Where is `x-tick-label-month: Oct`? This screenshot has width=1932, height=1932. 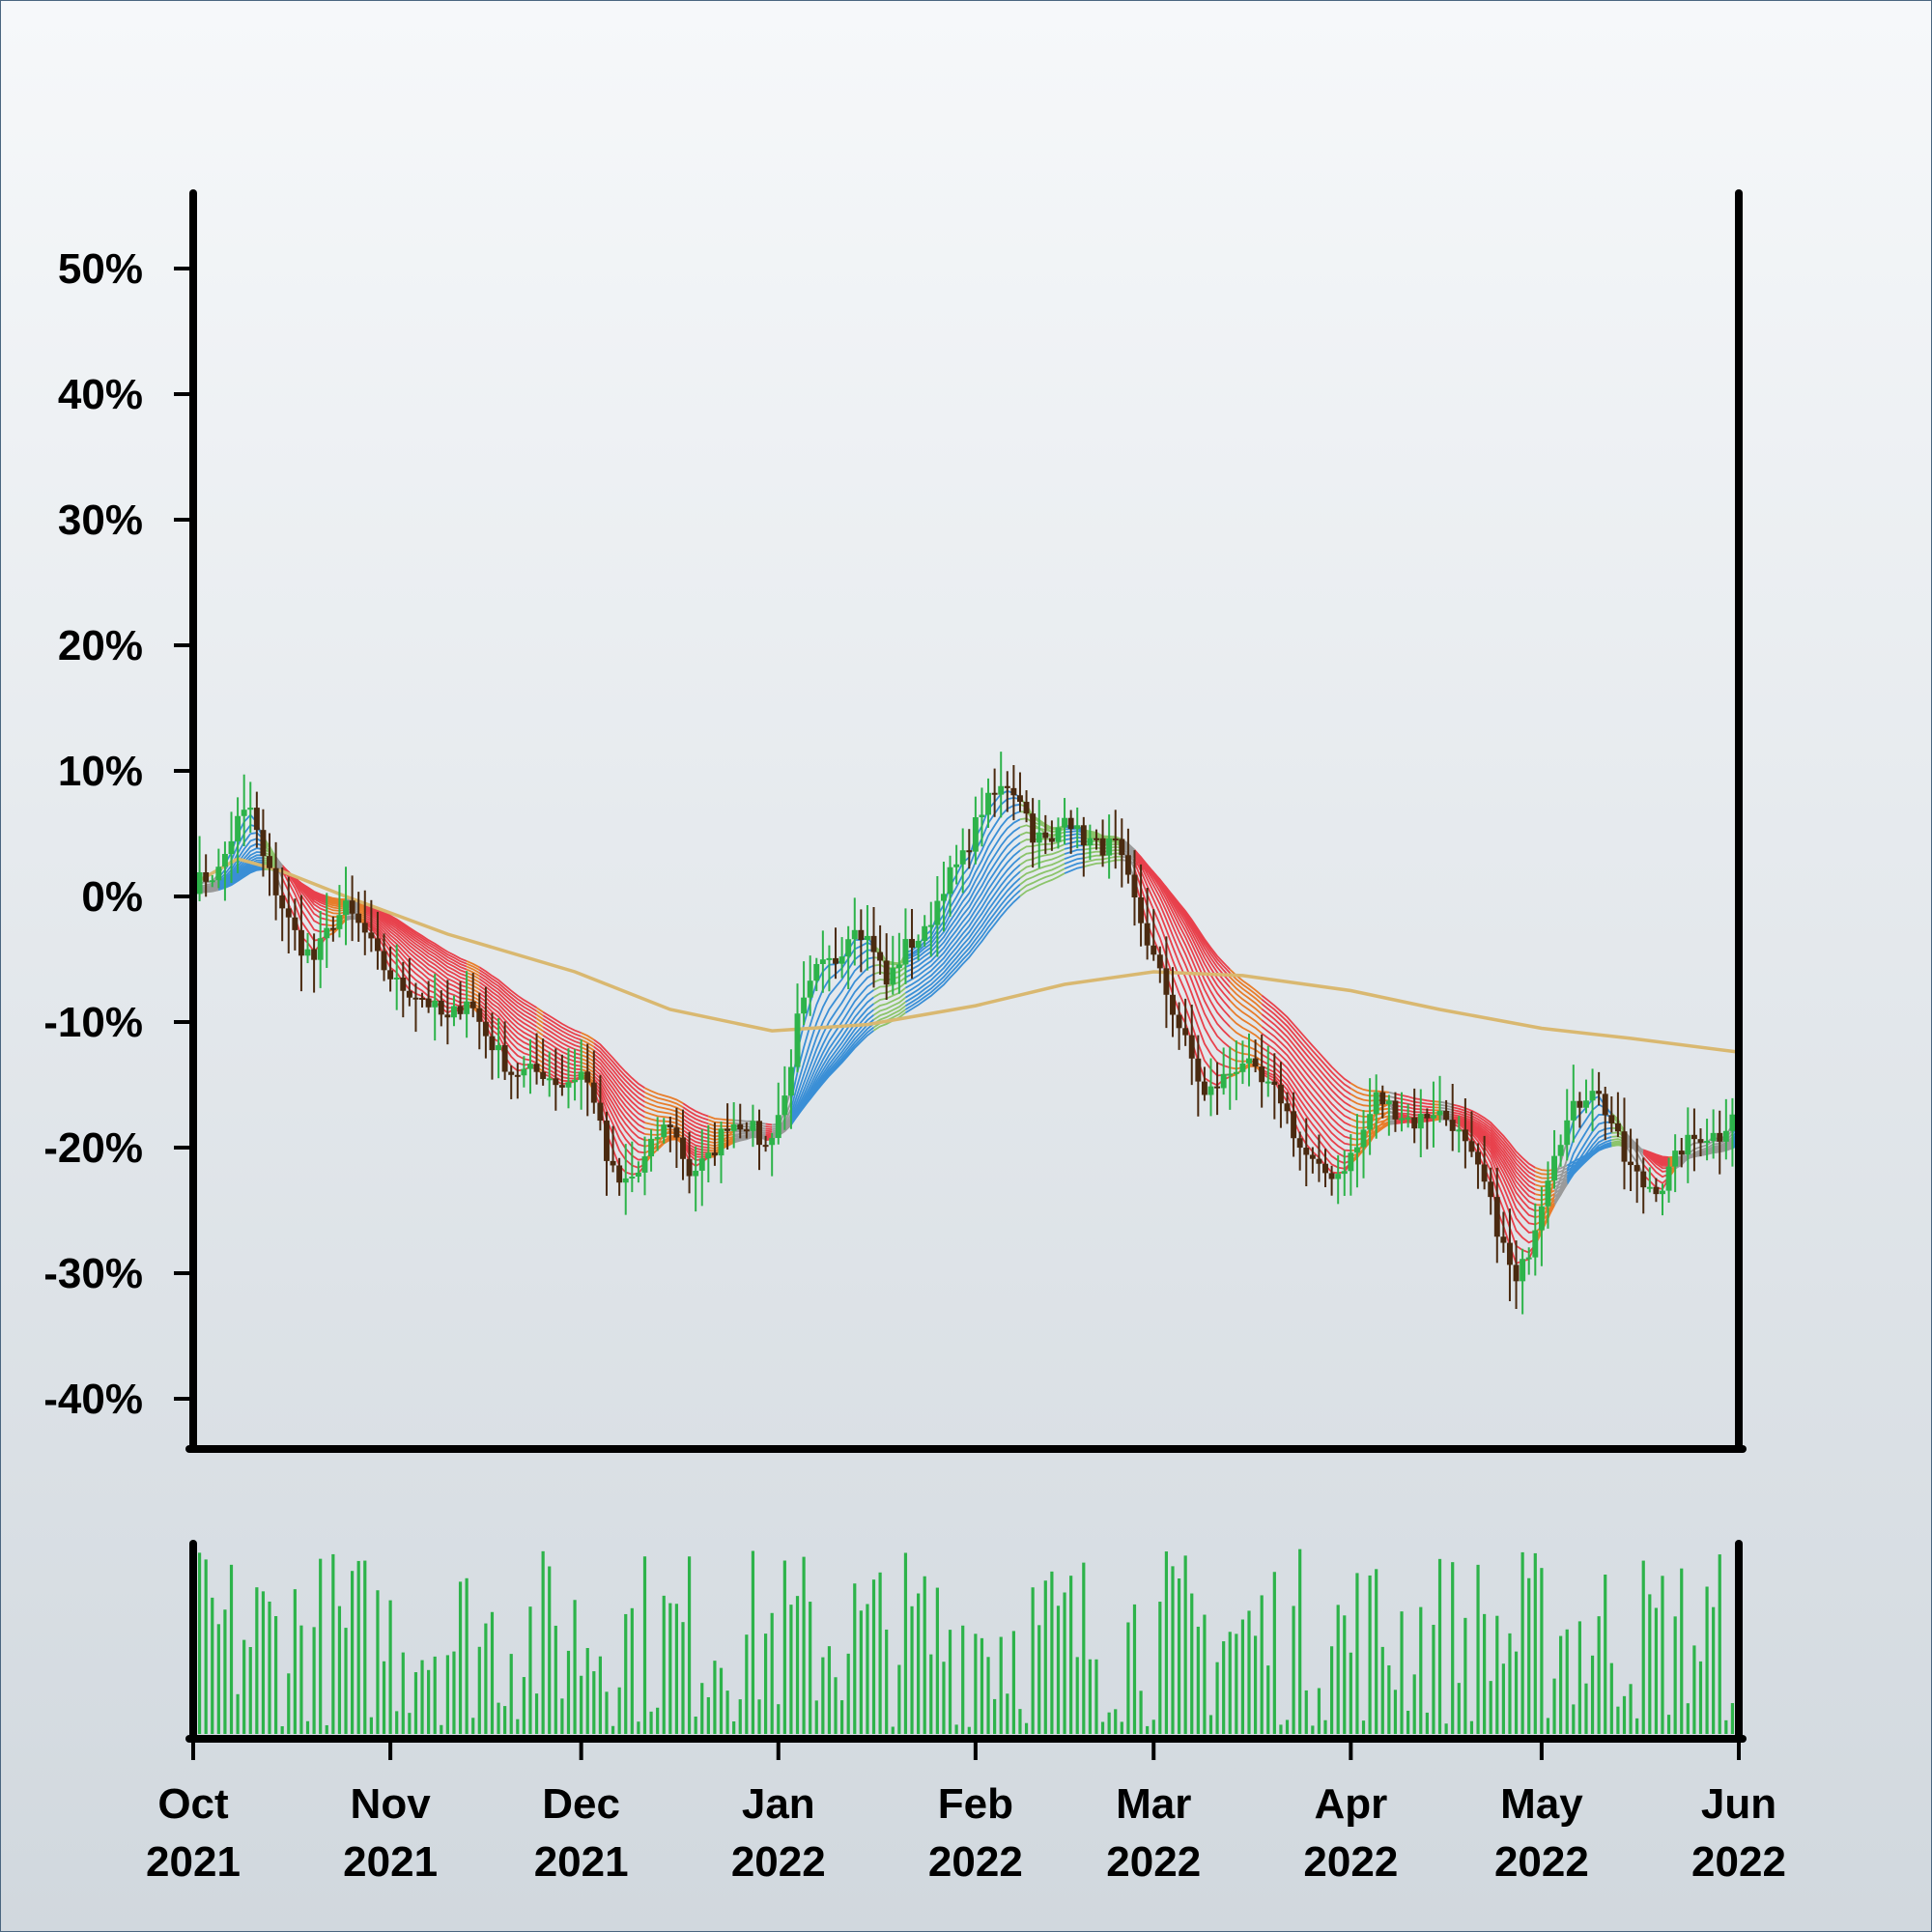
x-tick-label-month: Oct is located at coordinates (193, 1804).